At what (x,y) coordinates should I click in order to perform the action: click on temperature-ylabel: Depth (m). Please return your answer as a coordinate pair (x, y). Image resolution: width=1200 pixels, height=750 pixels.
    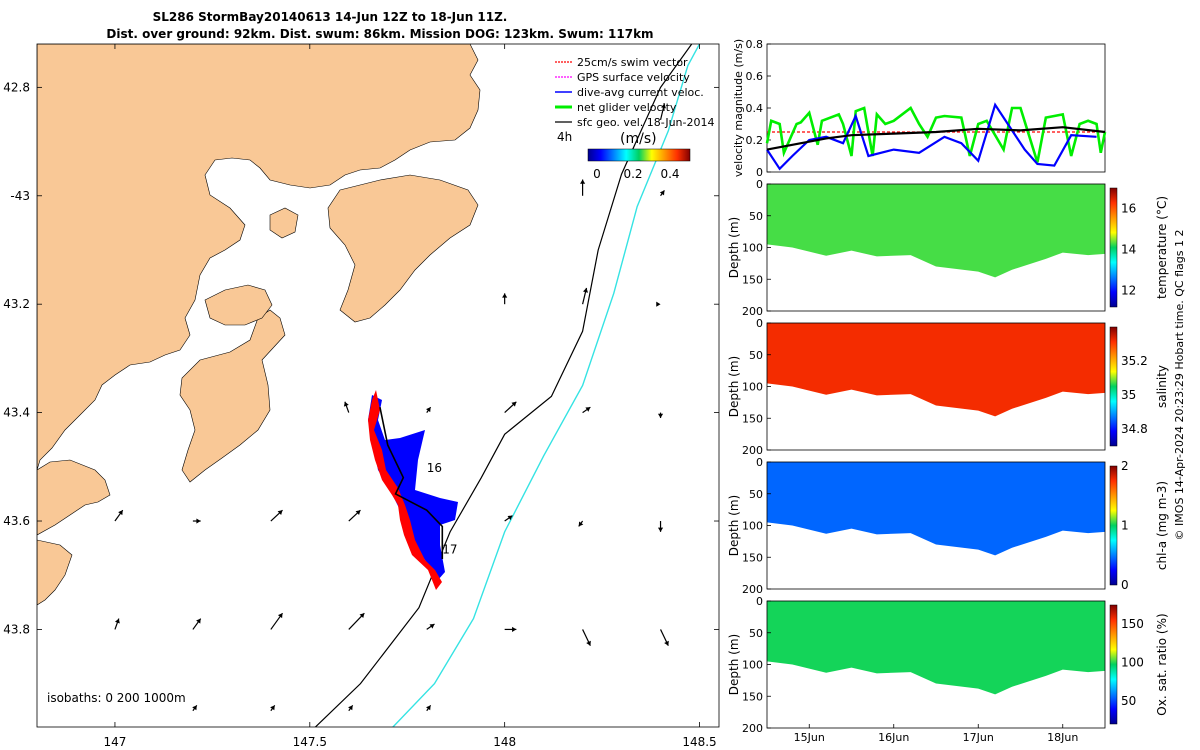
    Looking at the image, I should click on (734, 247).